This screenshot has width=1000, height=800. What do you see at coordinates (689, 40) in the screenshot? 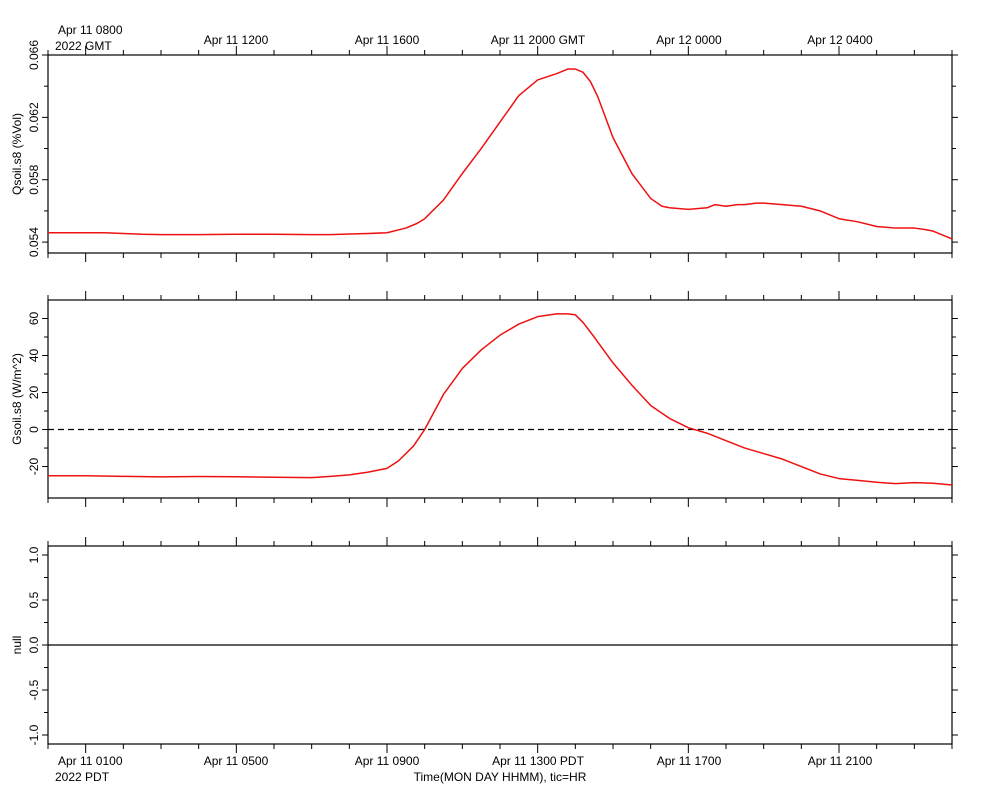
I see `top-label-0000: Apr 12 0000` at bounding box center [689, 40].